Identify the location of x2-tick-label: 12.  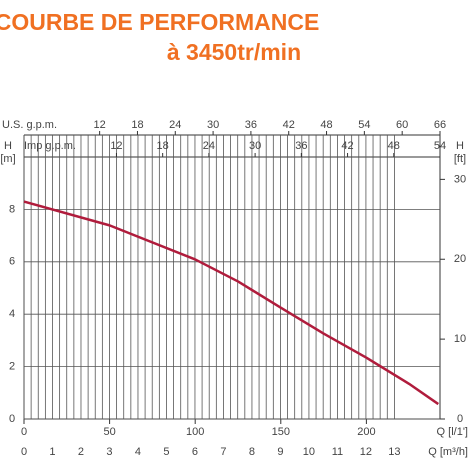
(366, 452).